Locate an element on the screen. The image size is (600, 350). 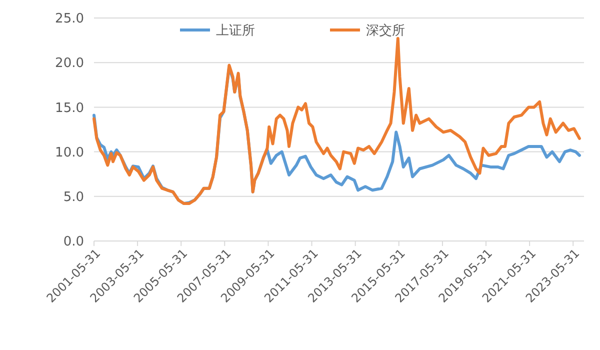
y-tick-label: 5.0 is located at coordinates (73, 197).